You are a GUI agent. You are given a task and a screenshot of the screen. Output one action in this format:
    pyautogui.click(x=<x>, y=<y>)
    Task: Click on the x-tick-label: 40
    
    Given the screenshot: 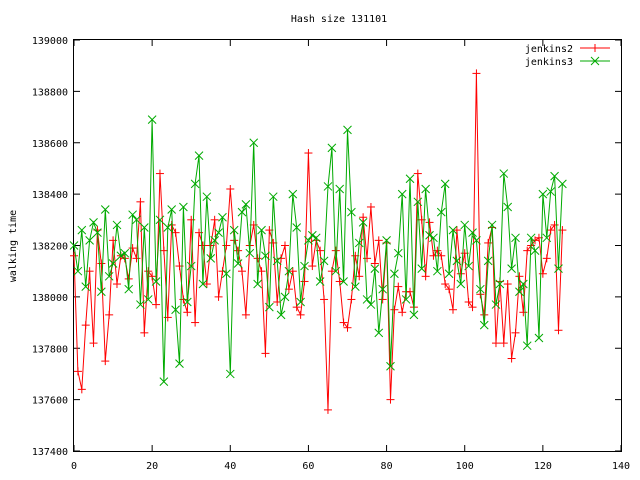 What is the action you would take?
    pyautogui.click(x=230, y=466)
    